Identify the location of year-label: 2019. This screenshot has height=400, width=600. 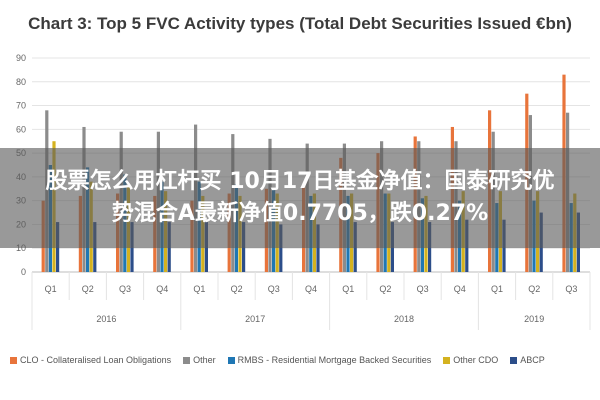
(534, 319).